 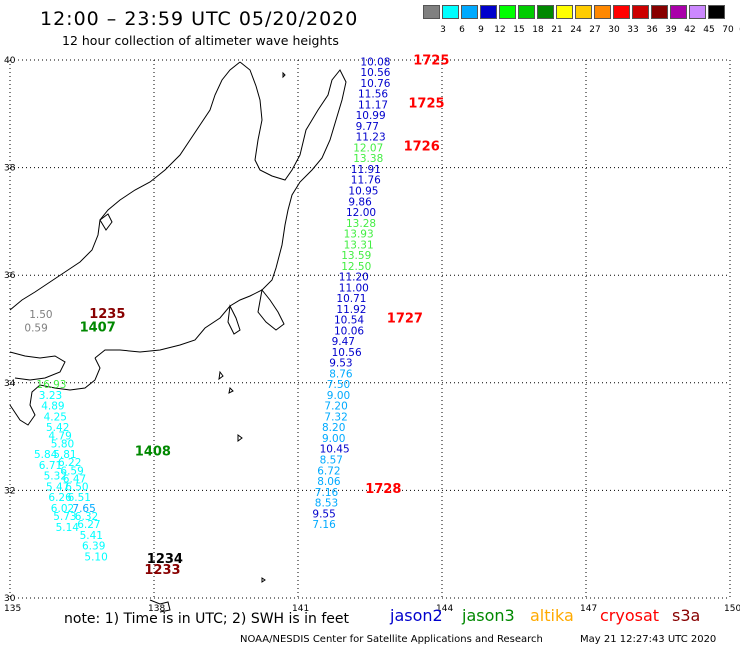 I want to click on swh-value: 10.95, so click(x=363, y=192).